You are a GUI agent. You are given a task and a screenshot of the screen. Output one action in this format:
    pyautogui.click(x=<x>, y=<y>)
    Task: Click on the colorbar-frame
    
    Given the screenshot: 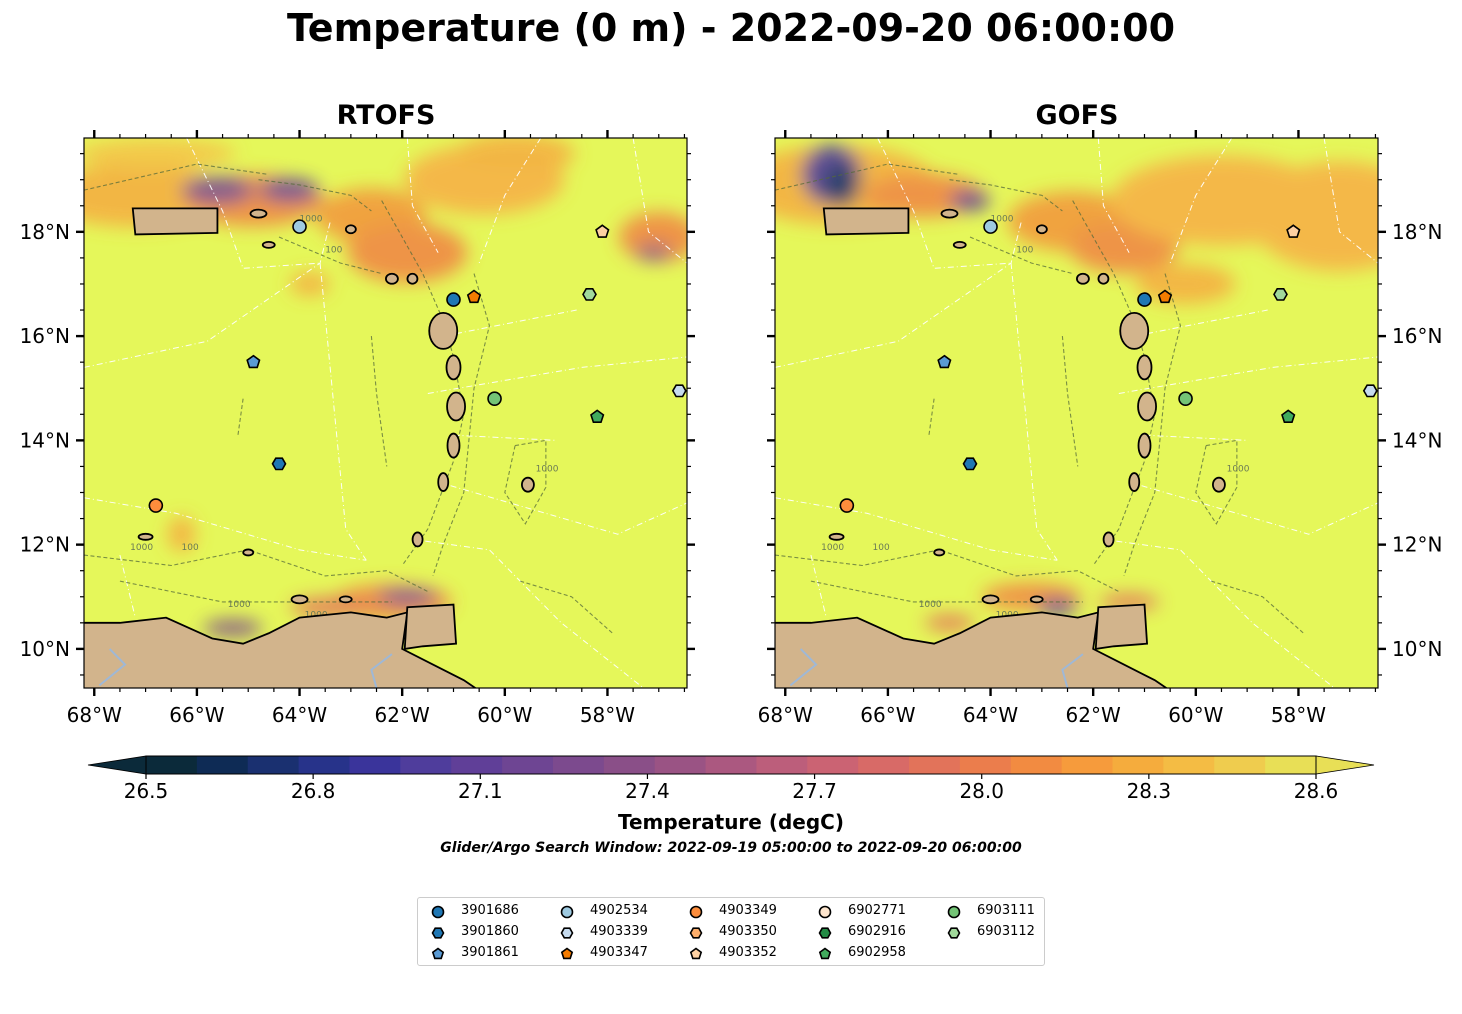 What is the action you would take?
    pyautogui.click(x=731, y=765)
    